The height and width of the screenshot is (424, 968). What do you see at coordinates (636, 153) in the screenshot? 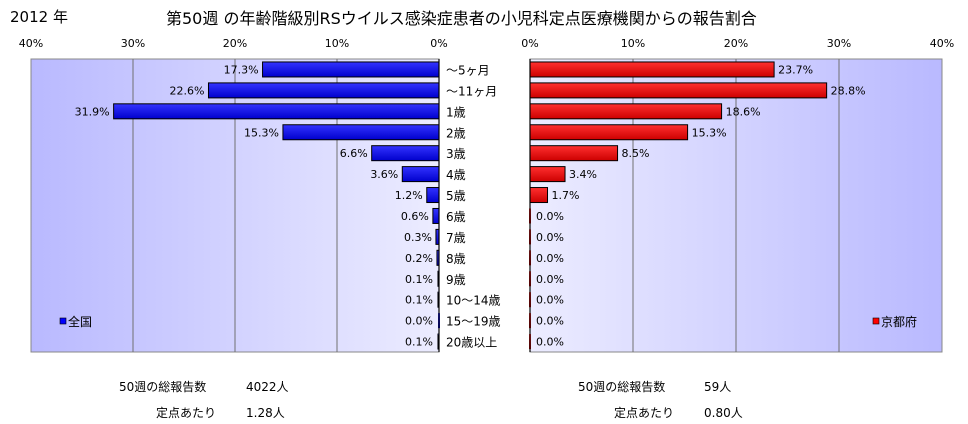
I see `kyoto-value-label: 8.5%` at bounding box center [636, 153].